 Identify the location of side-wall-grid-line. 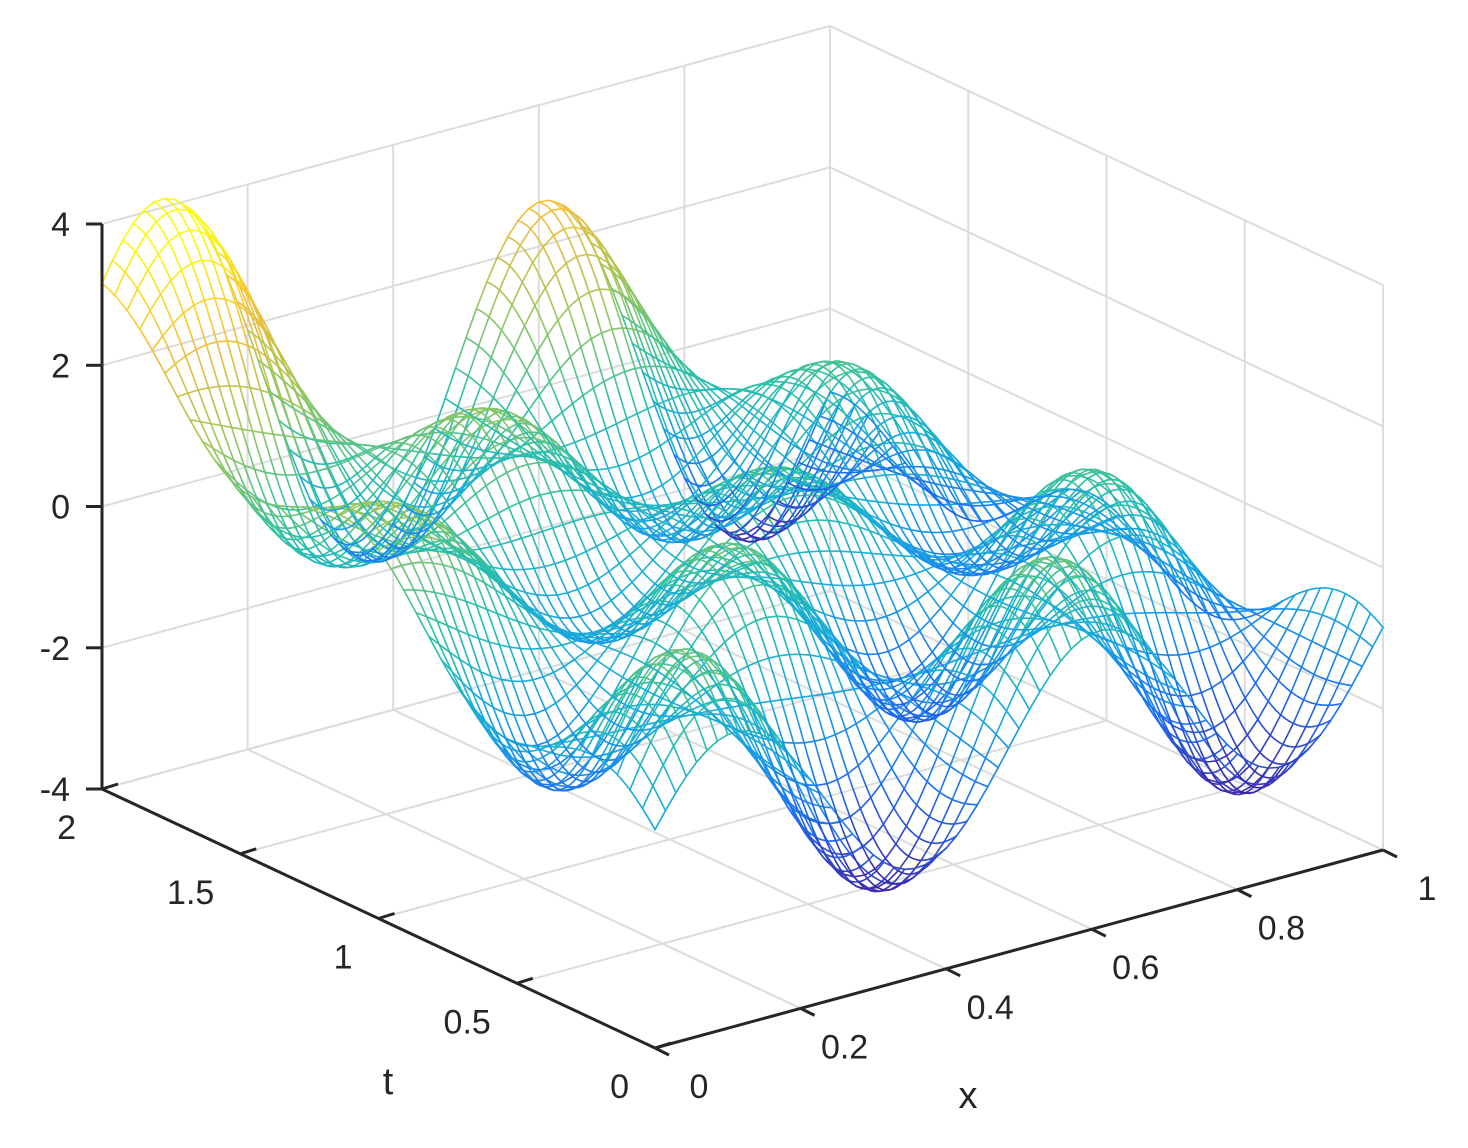
(1106, 155).